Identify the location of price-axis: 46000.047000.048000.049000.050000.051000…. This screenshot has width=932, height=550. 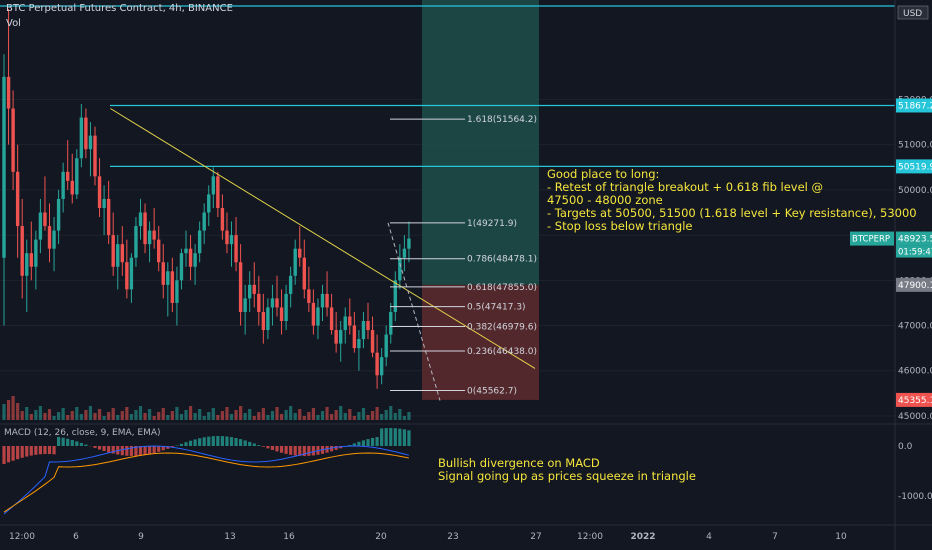
(891, 275).